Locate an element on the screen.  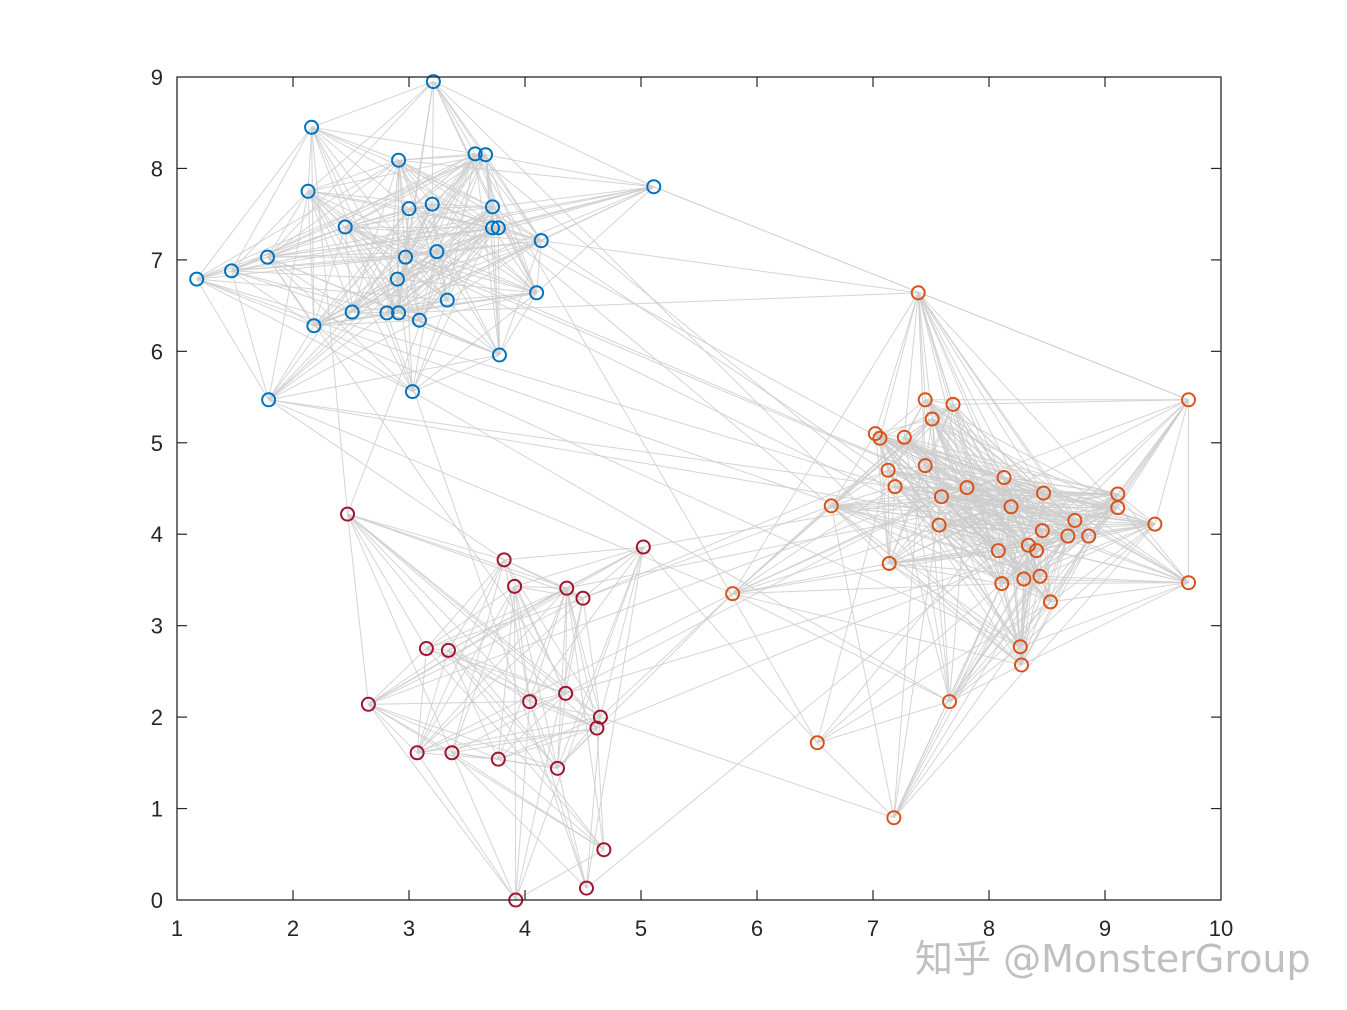
x-tick-label: 7 is located at coordinates (873, 928).